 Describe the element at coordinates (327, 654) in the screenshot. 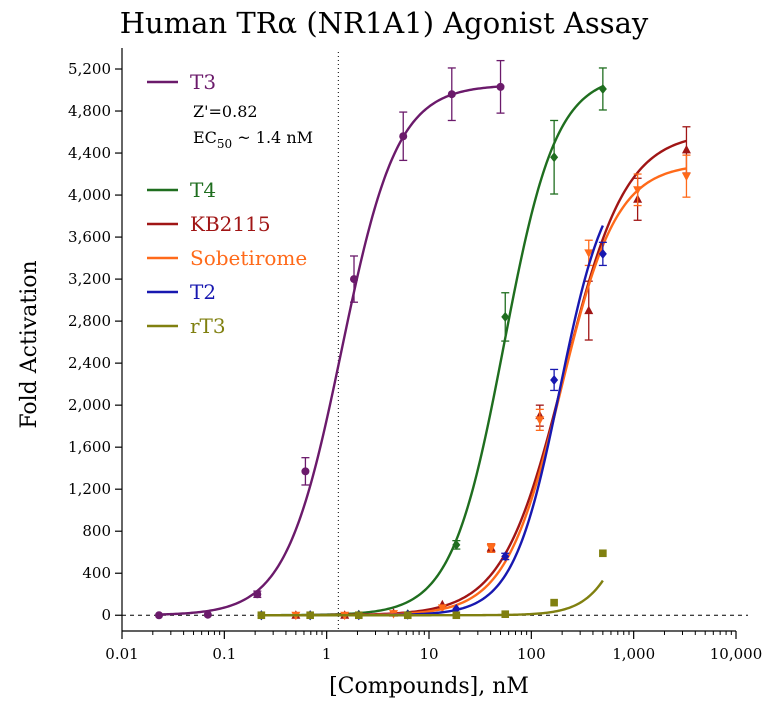

I see `x-tick-label: 1` at that location.